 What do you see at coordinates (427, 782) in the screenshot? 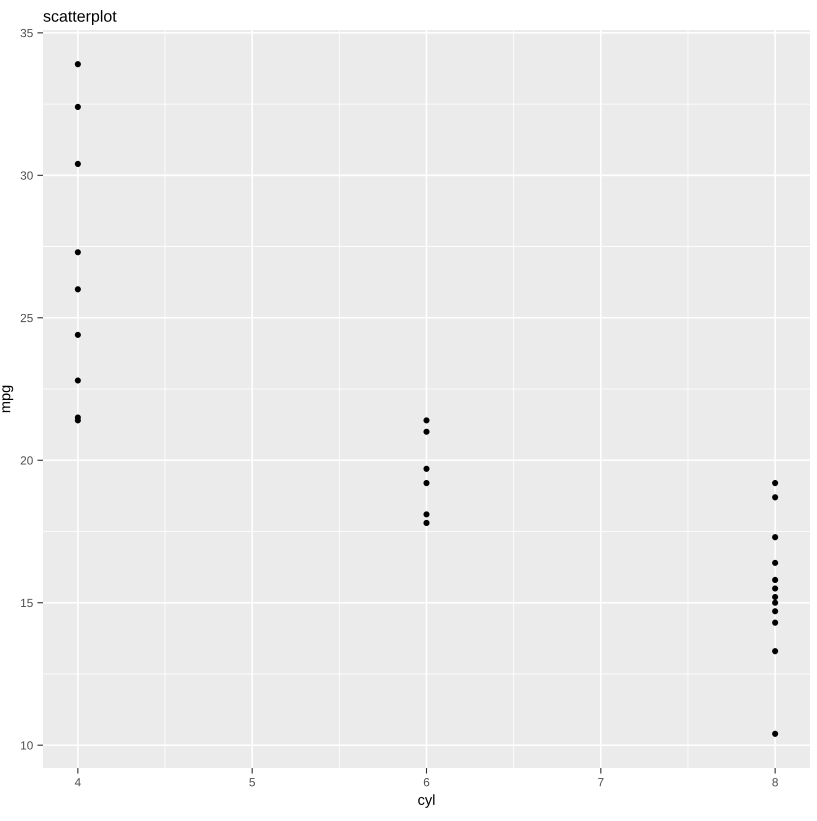
I see `x-tick-label: 6` at bounding box center [427, 782].